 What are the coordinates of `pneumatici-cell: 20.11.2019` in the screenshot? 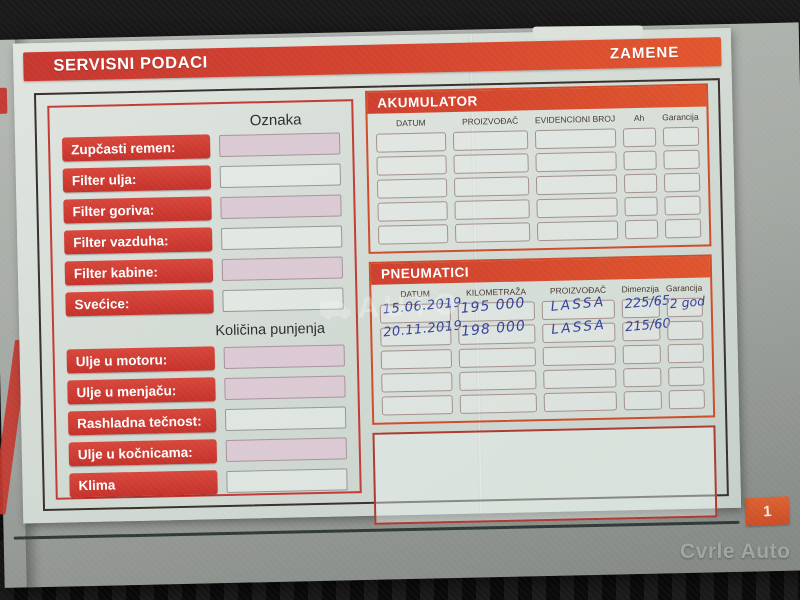 It's located at (421, 332).